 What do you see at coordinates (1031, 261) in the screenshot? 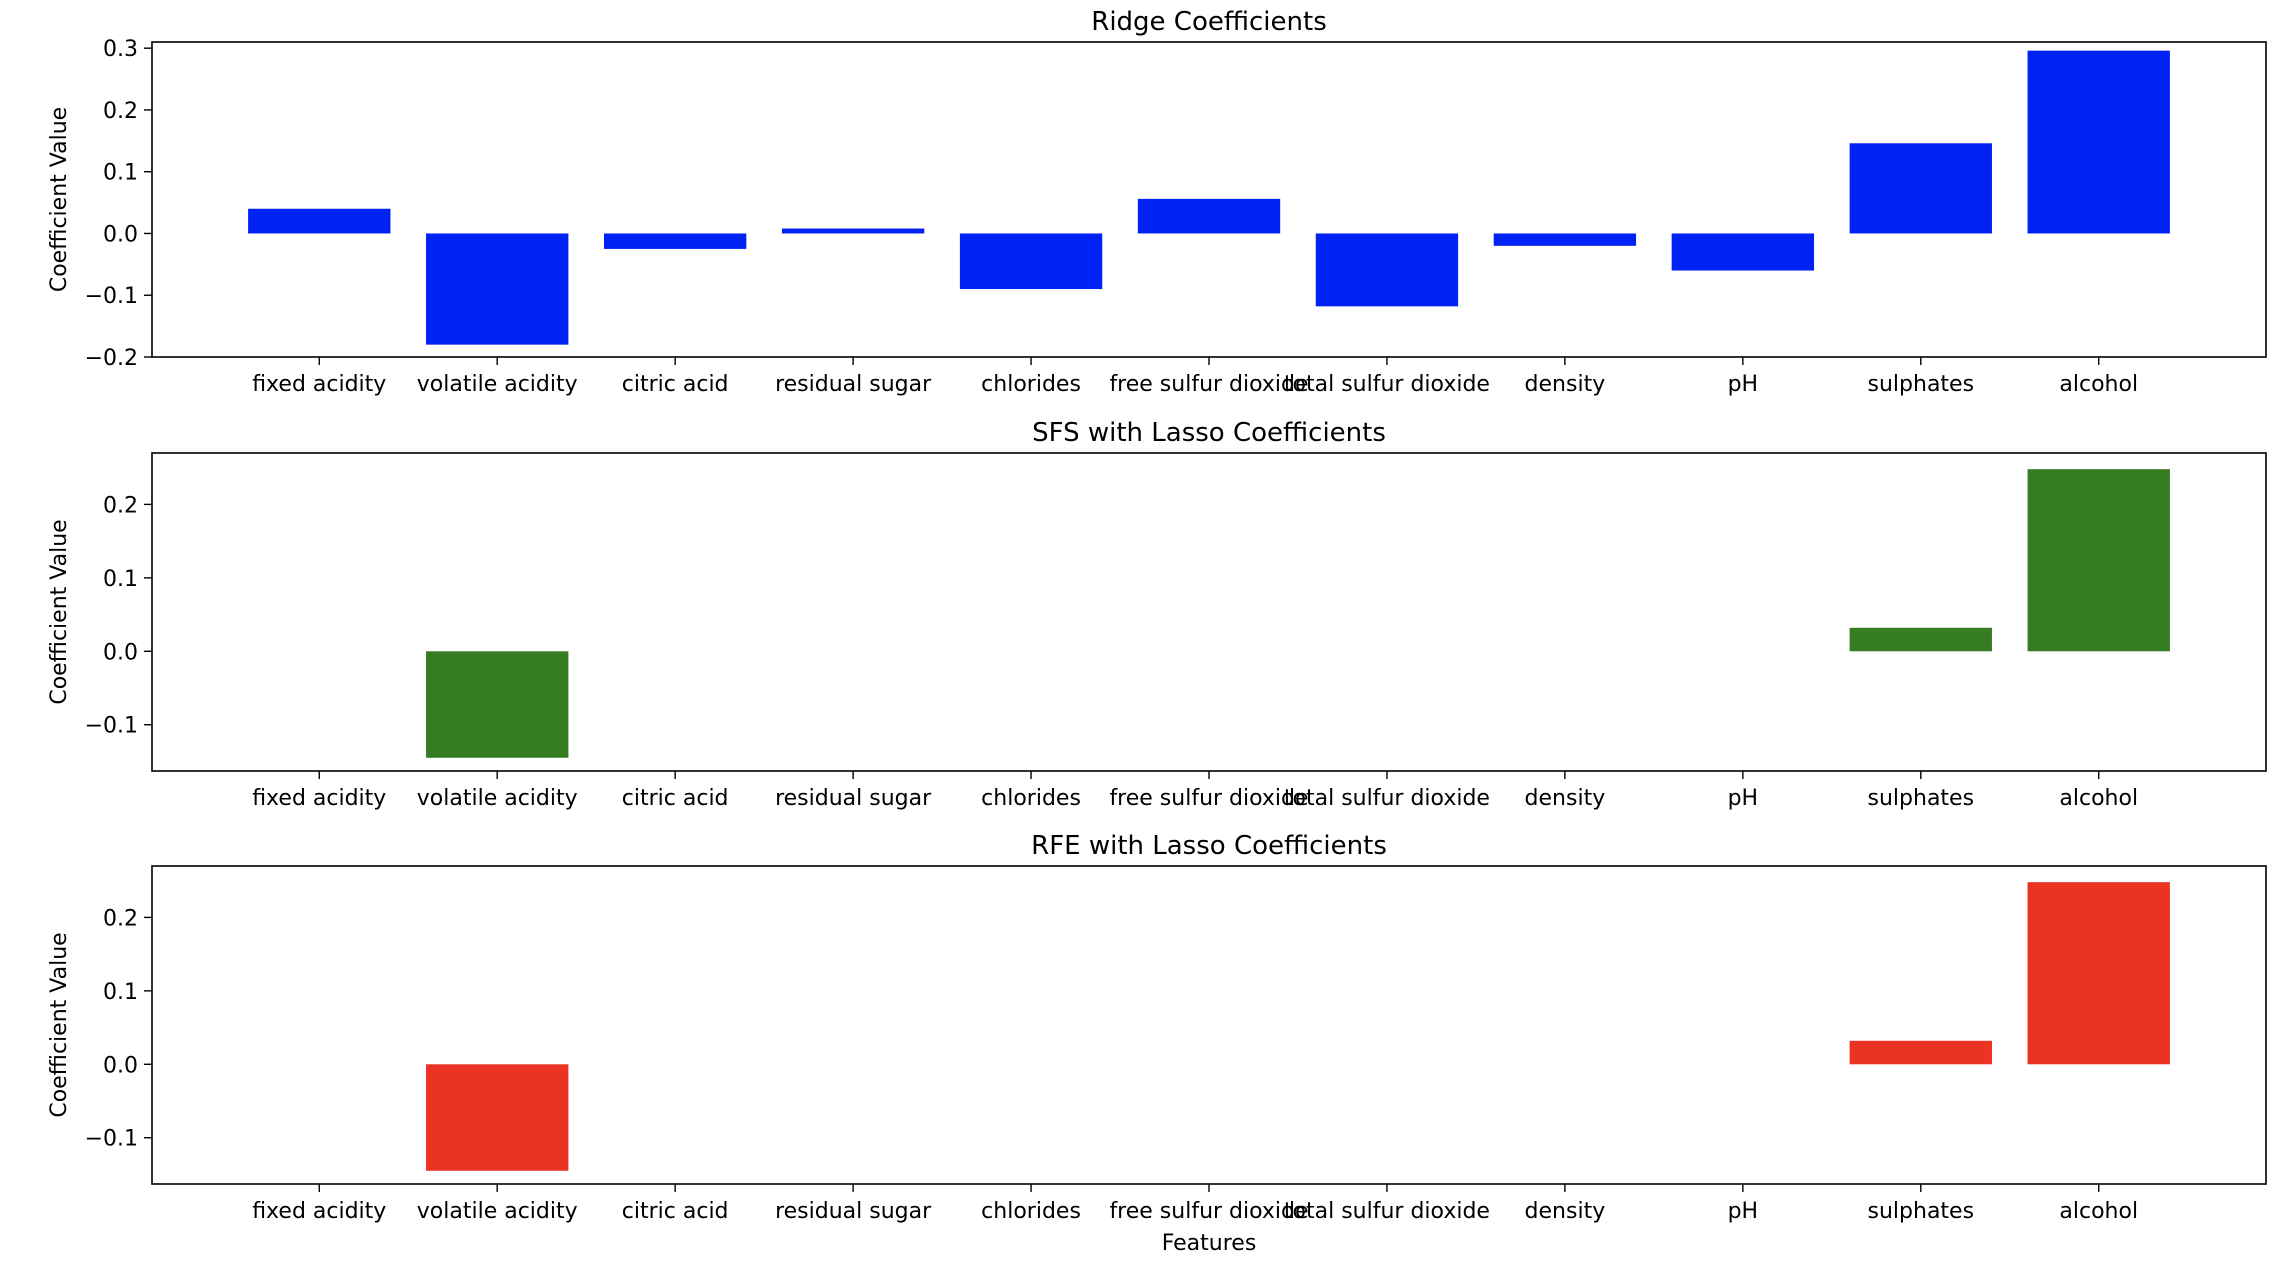
I see `bar-chlorides` at bounding box center [1031, 261].